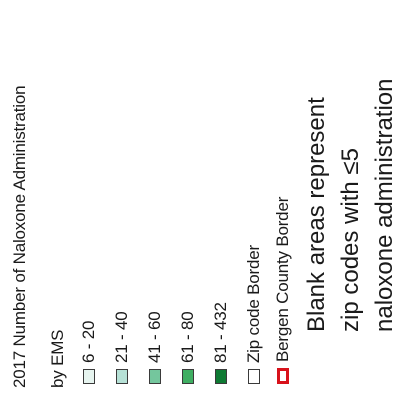  I want to click on legend-title-continued: by EMS, so click(57, 358).